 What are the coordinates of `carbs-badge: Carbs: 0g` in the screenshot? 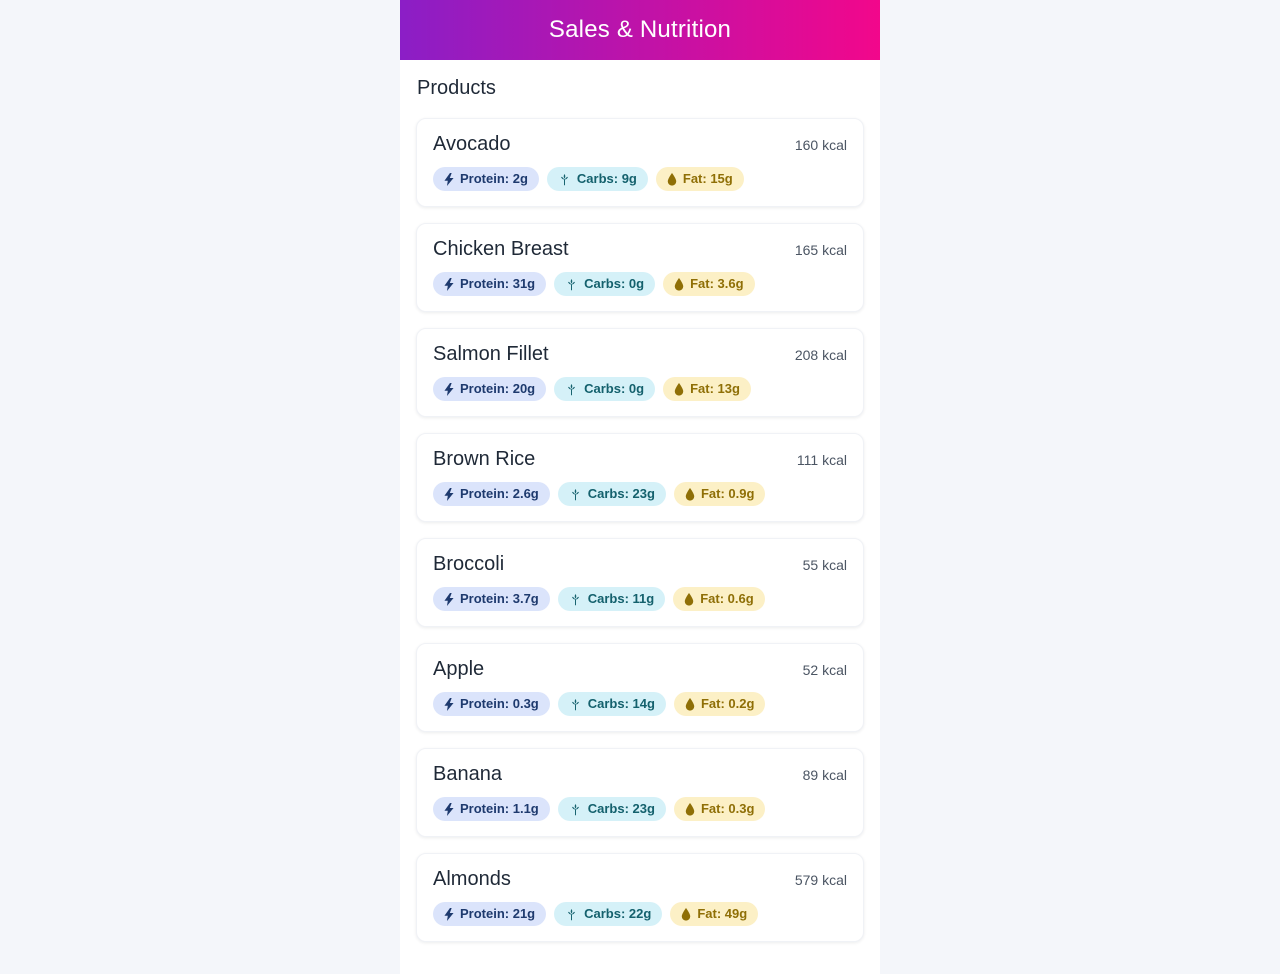 It's located at (605, 389).